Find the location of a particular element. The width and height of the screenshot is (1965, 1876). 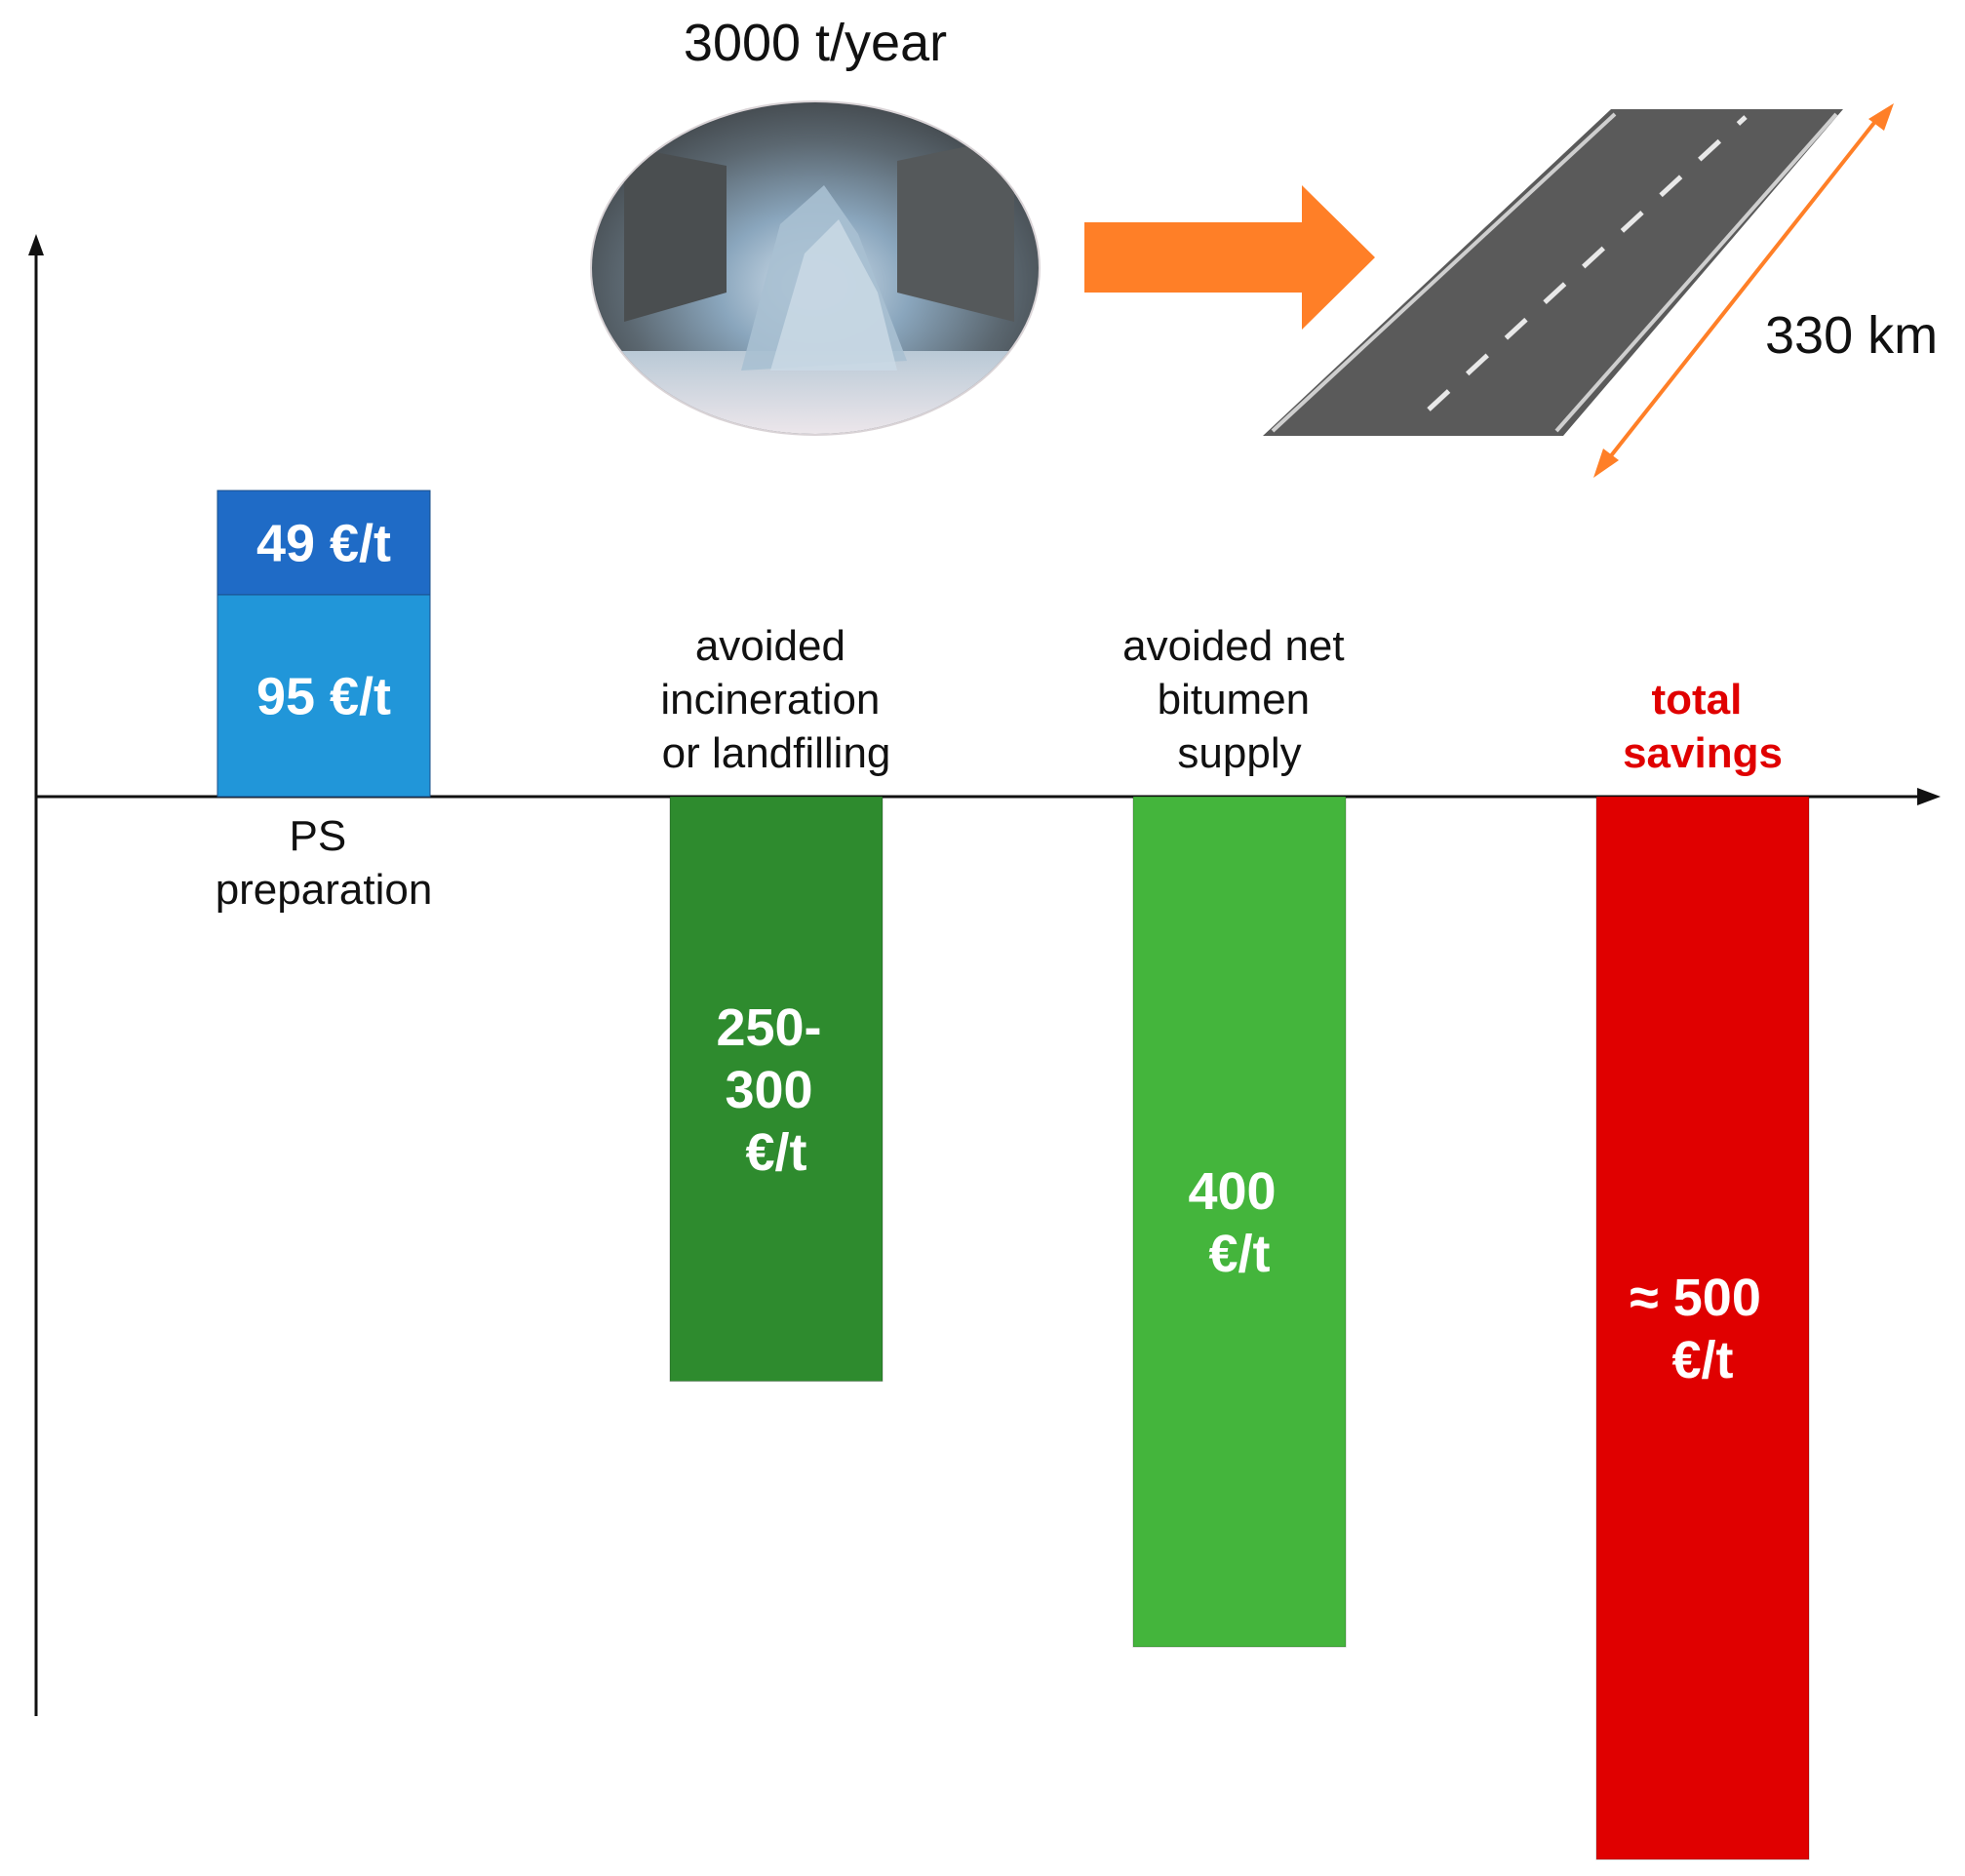

bar-value-label: 250- 300 €/t is located at coordinates (776, 1090).